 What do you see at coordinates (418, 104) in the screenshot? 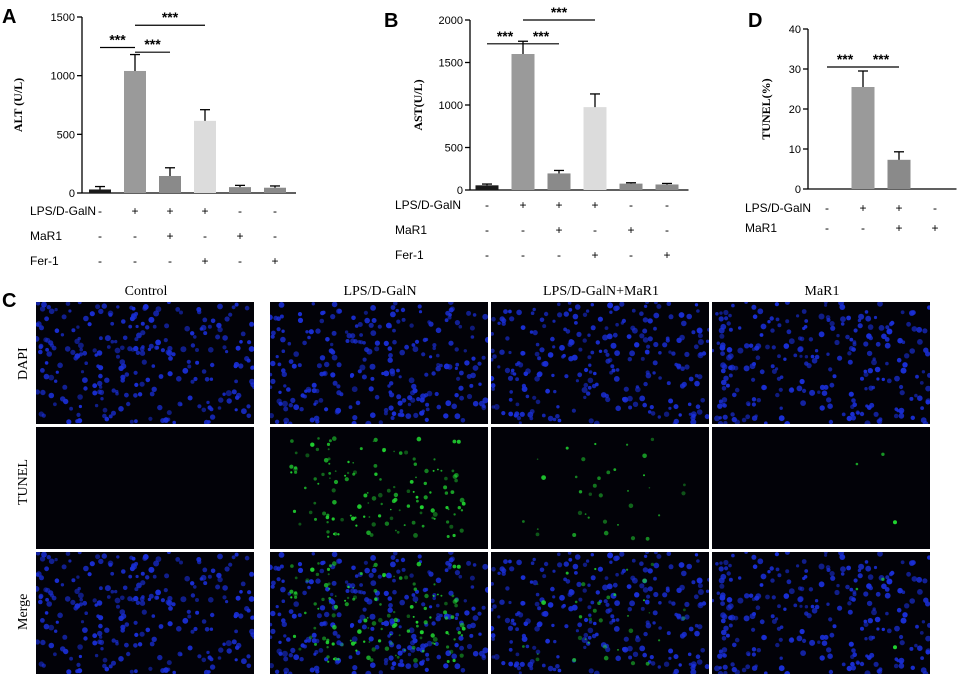
I see `y-axis-label-B: AST(U/L)` at bounding box center [418, 104].